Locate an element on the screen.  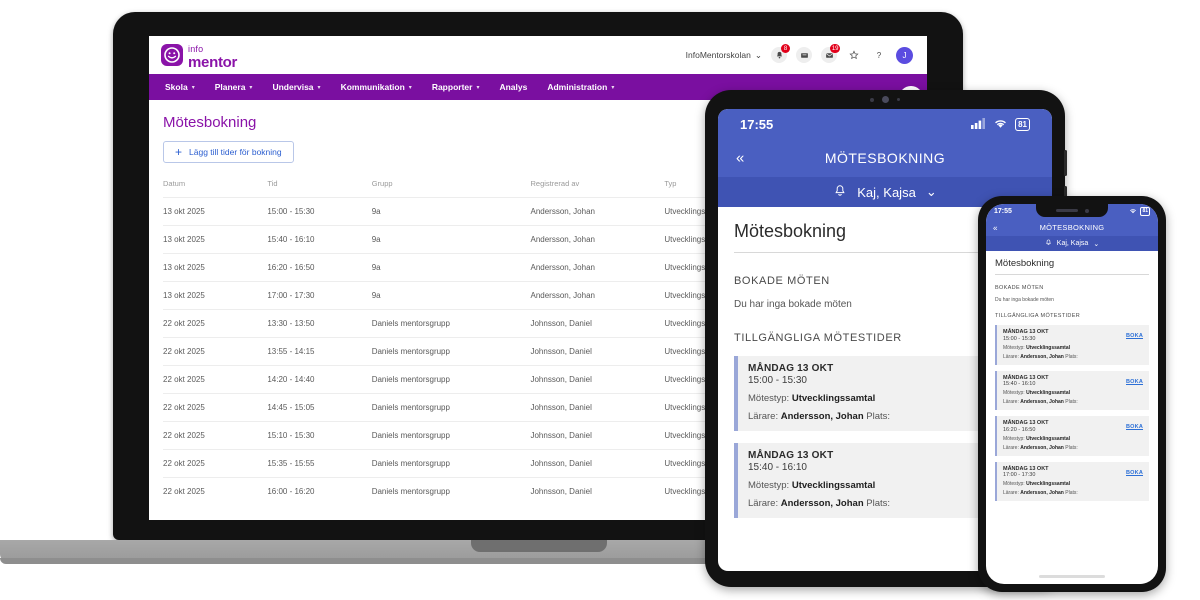
mail-icon: 19 is located at coordinates (830, 53).